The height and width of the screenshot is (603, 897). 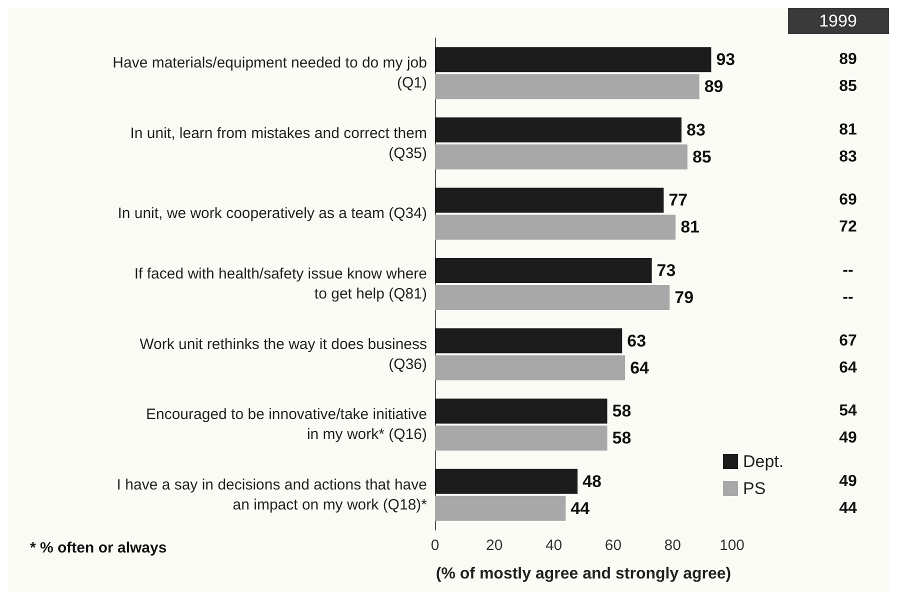 What do you see at coordinates (279, 143) in the screenshot?
I see `y-tick-label: In unit, learn from mistakes and correct them (Q35)` at bounding box center [279, 143].